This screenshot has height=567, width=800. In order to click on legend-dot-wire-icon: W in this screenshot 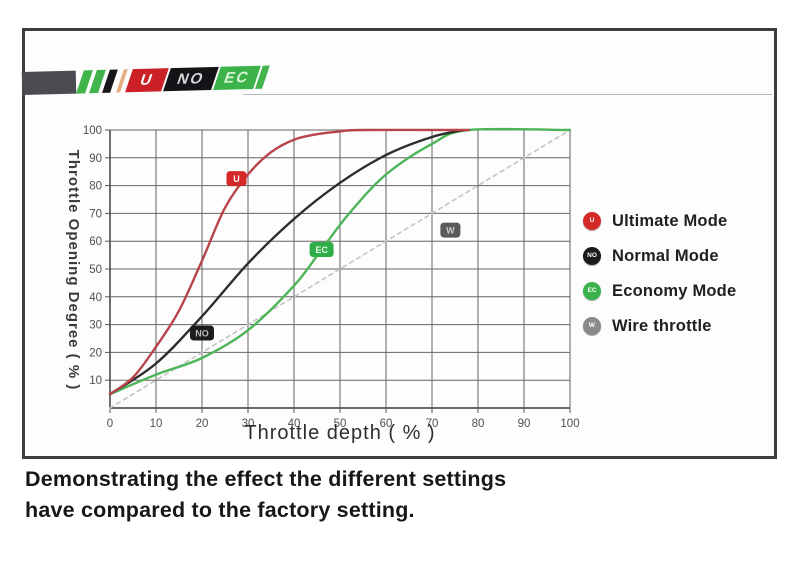, I will do `click(592, 326)`.